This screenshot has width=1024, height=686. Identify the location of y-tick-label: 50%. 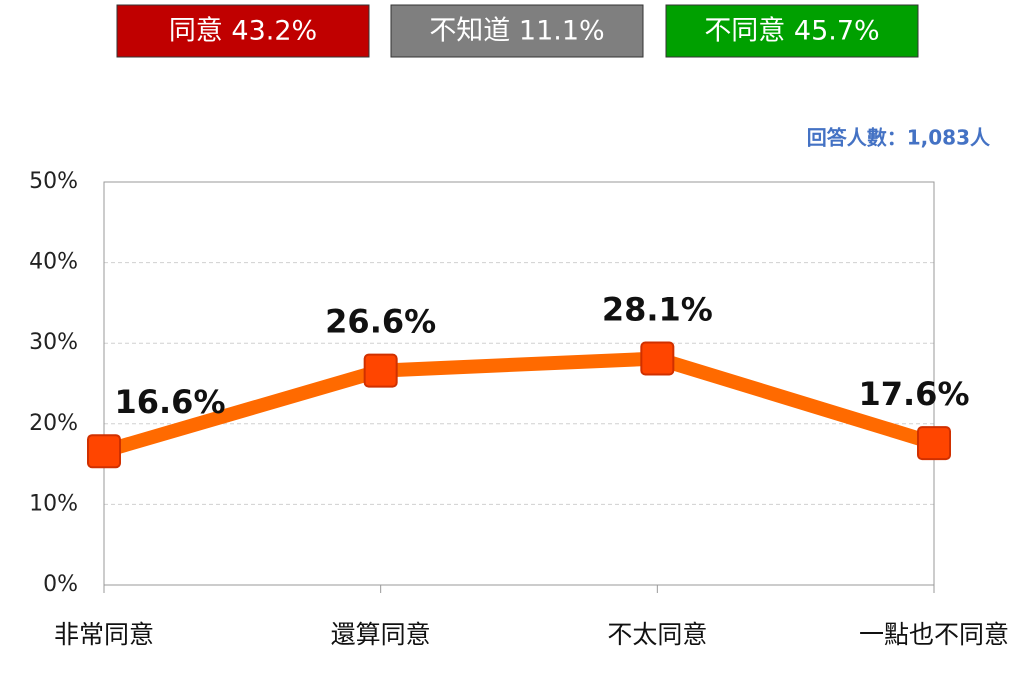
(53, 181).